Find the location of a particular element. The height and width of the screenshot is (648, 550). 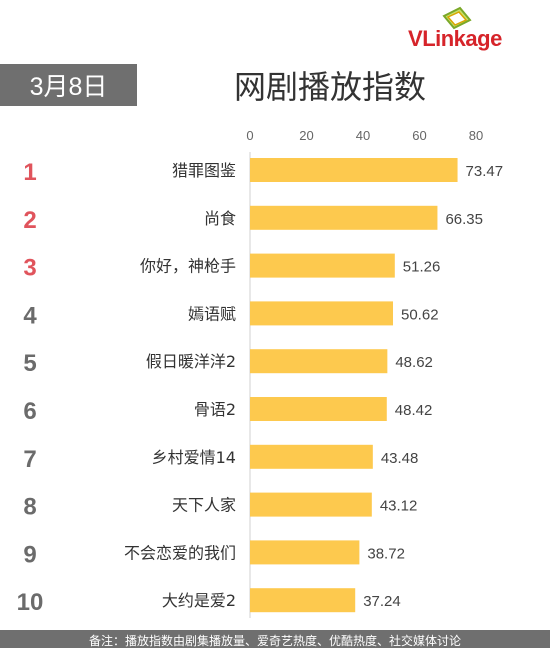

bar-value-label: 48.62 is located at coordinates (414, 362).